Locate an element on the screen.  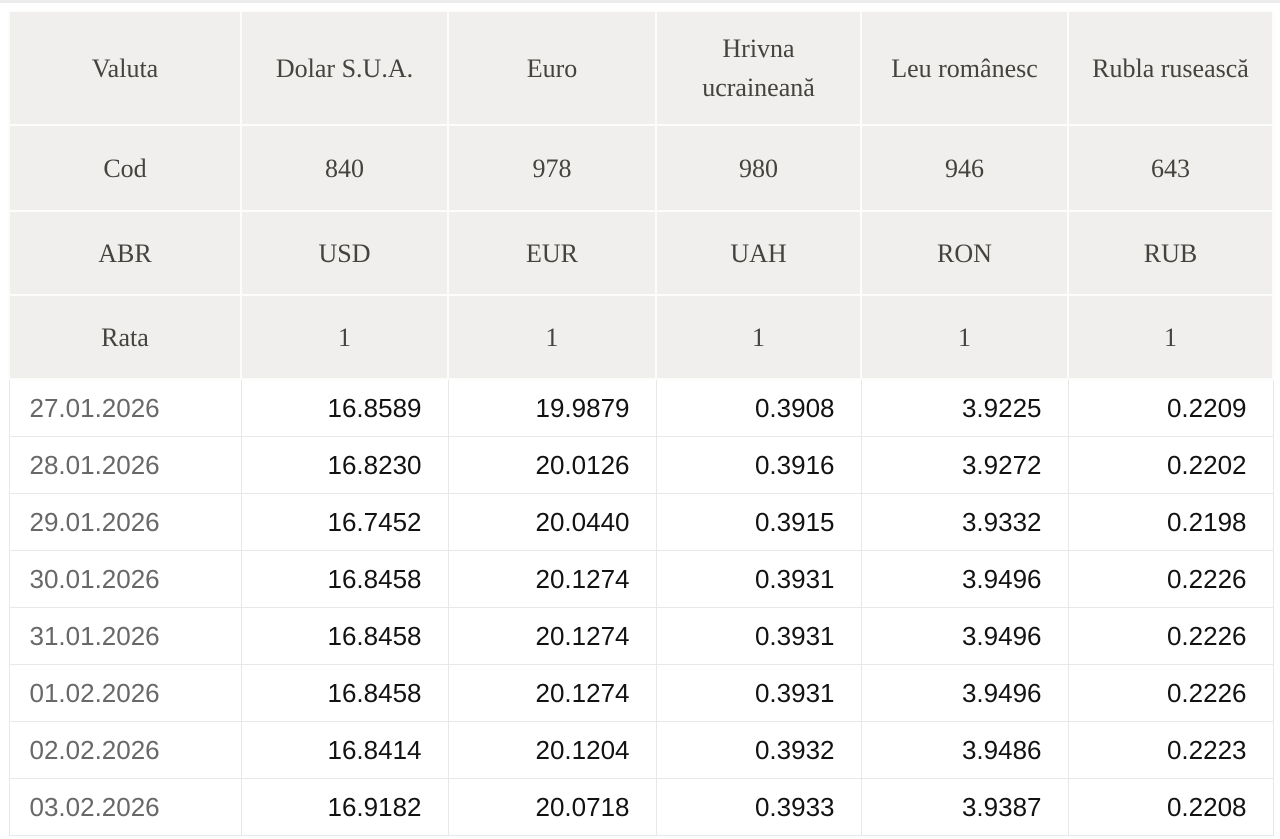
rate-value-cell: 0.3908 is located at coordinates (758, 407).